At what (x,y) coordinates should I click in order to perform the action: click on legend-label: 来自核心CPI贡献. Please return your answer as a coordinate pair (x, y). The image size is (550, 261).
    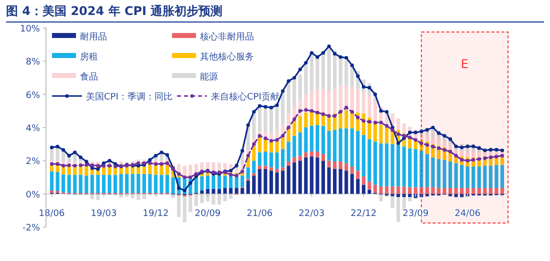
    Looking at the image, I should click on (245, 97).